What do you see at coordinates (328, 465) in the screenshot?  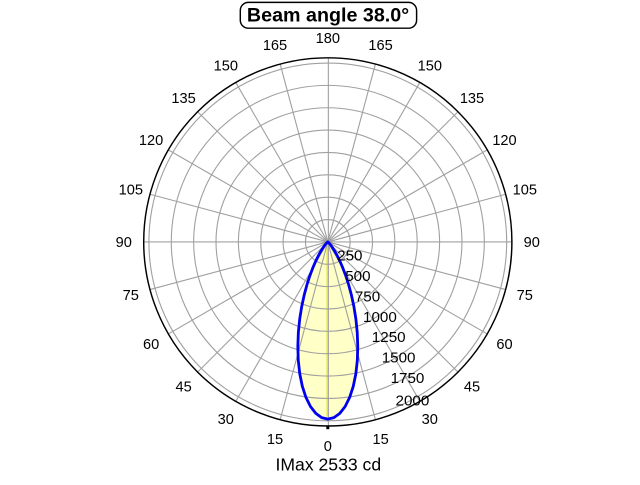 I see `svg-text: IMax 2533 cd` at bounding box center [328, 465].